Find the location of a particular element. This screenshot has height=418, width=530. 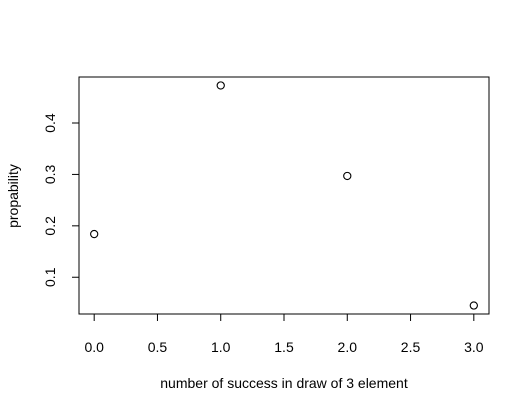

y-tick-label: 0.2 is located at coordinates (50, 226).